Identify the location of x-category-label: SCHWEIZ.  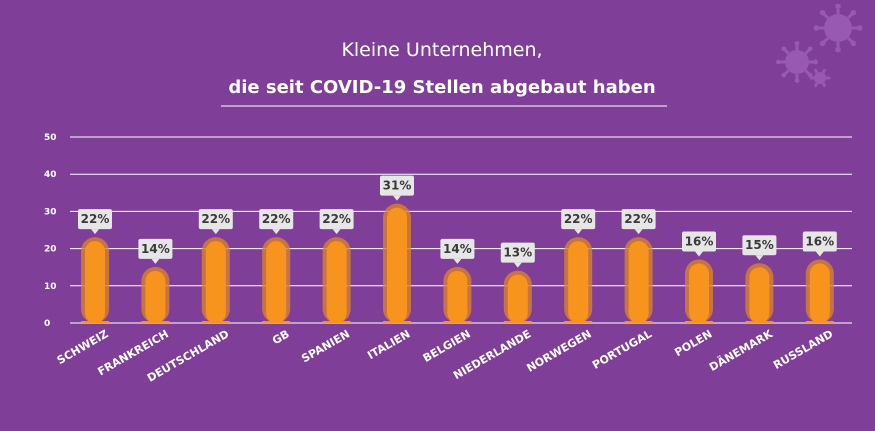
(83, 347).